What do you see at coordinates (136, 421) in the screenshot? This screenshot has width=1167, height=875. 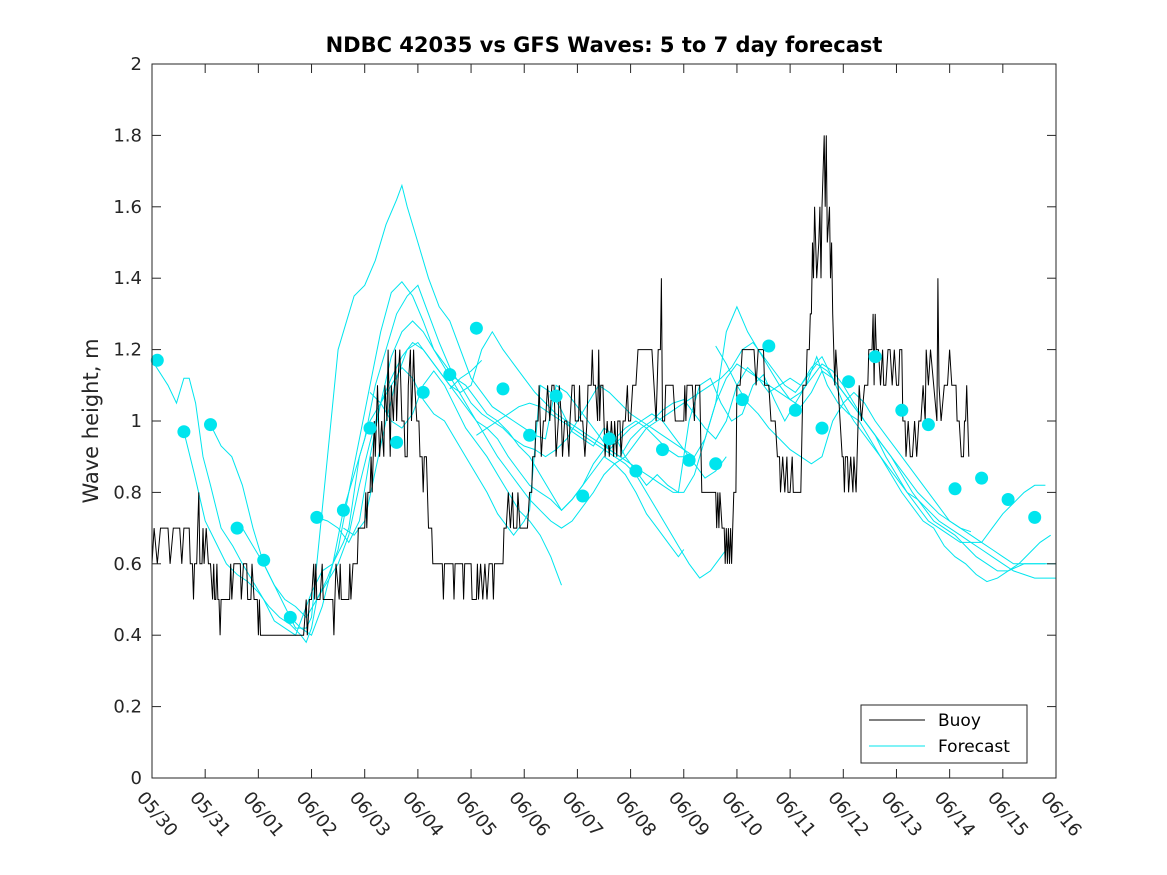 I see `y-tick-label: 1` at bounding box center [136, 421].